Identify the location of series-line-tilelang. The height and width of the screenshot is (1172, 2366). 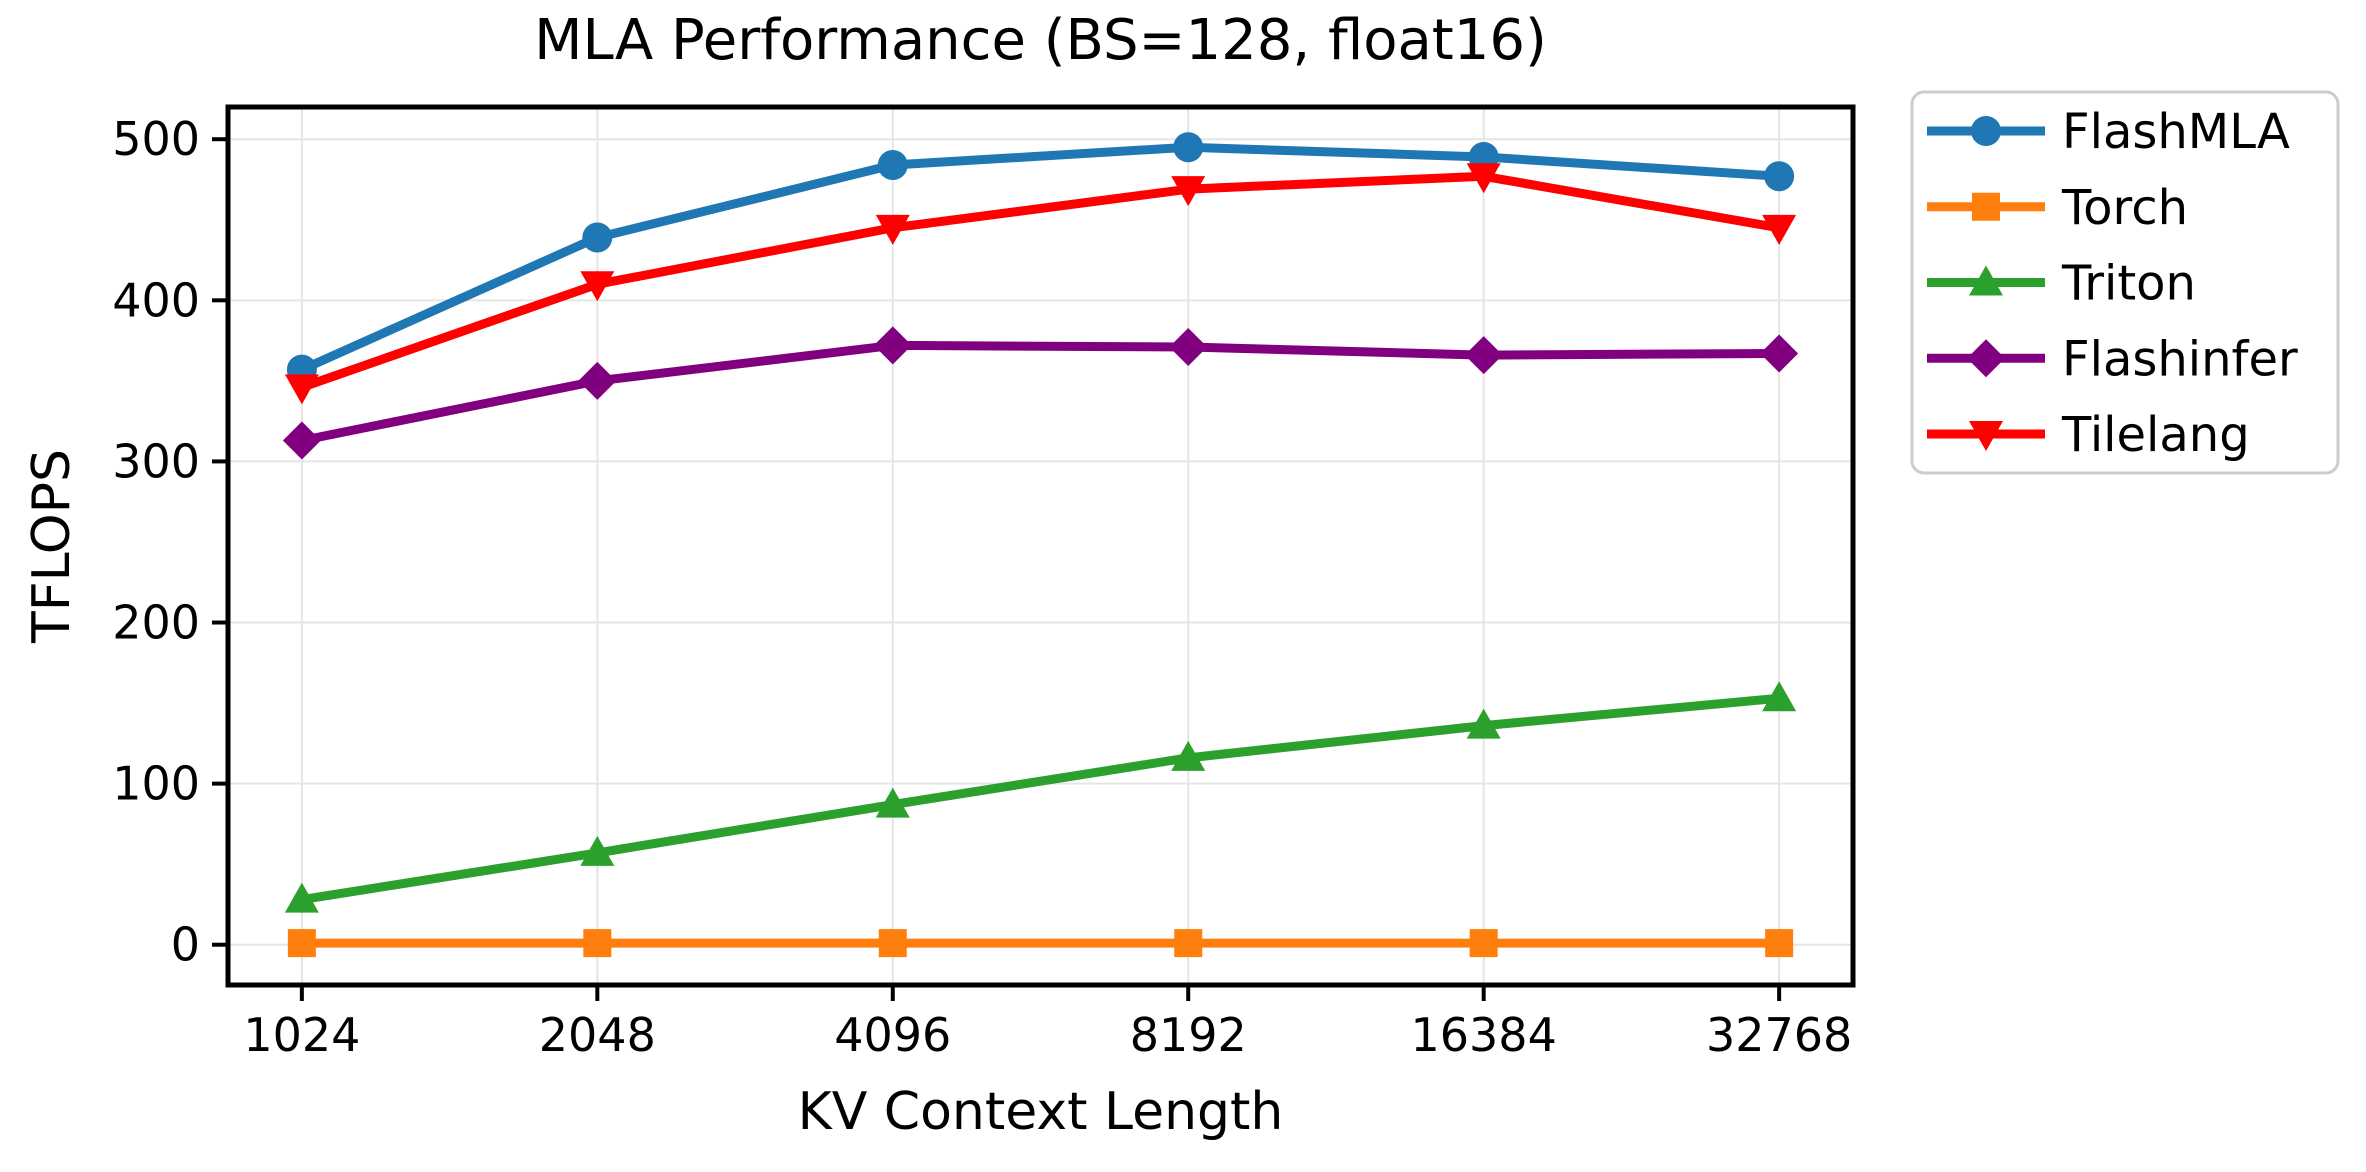
(1040, 281).